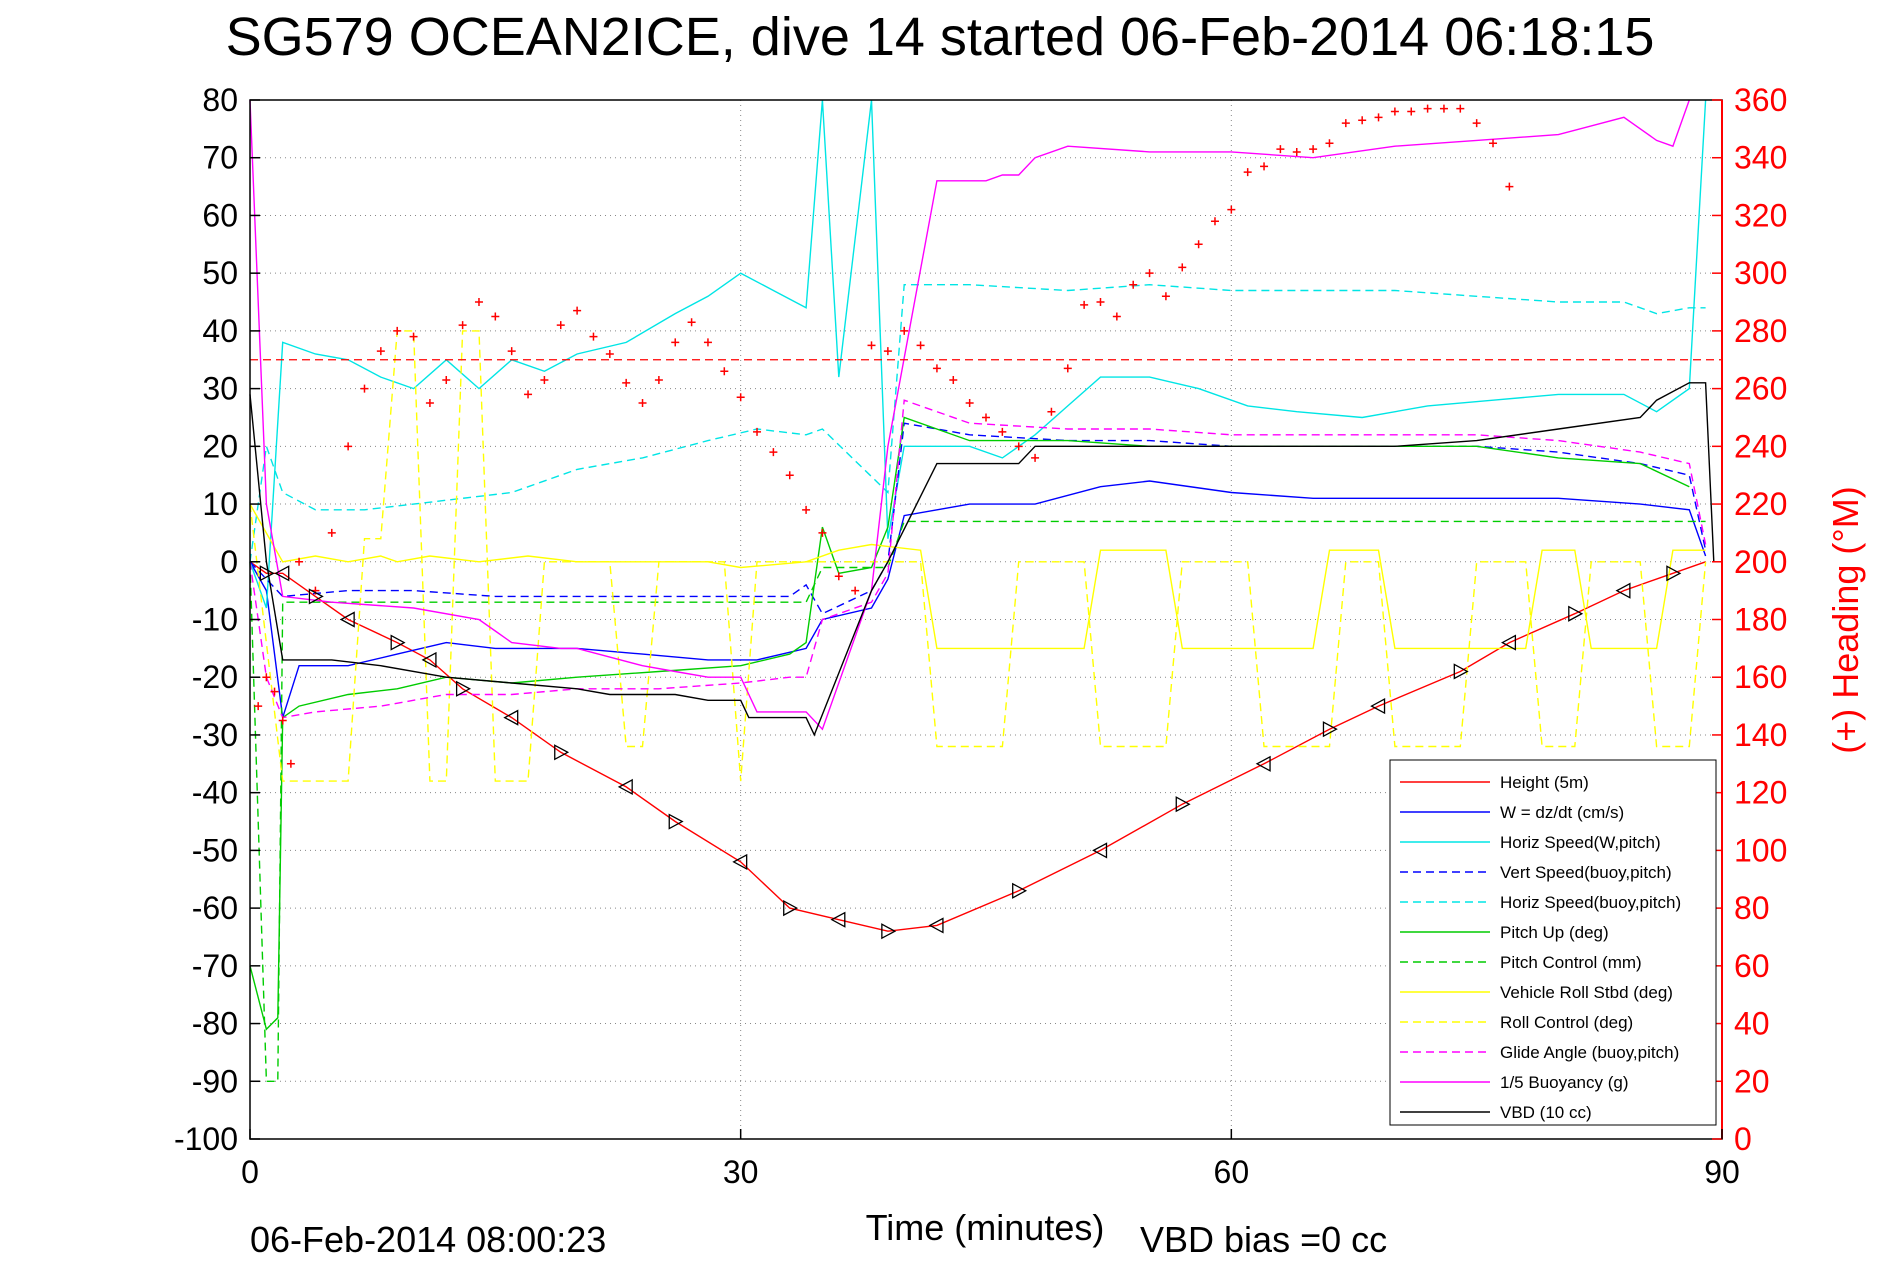  What do you see at coordinates (215, 966) in the screenshot?
I see `y-tick-label: -70` at bounding box center [215, 966].